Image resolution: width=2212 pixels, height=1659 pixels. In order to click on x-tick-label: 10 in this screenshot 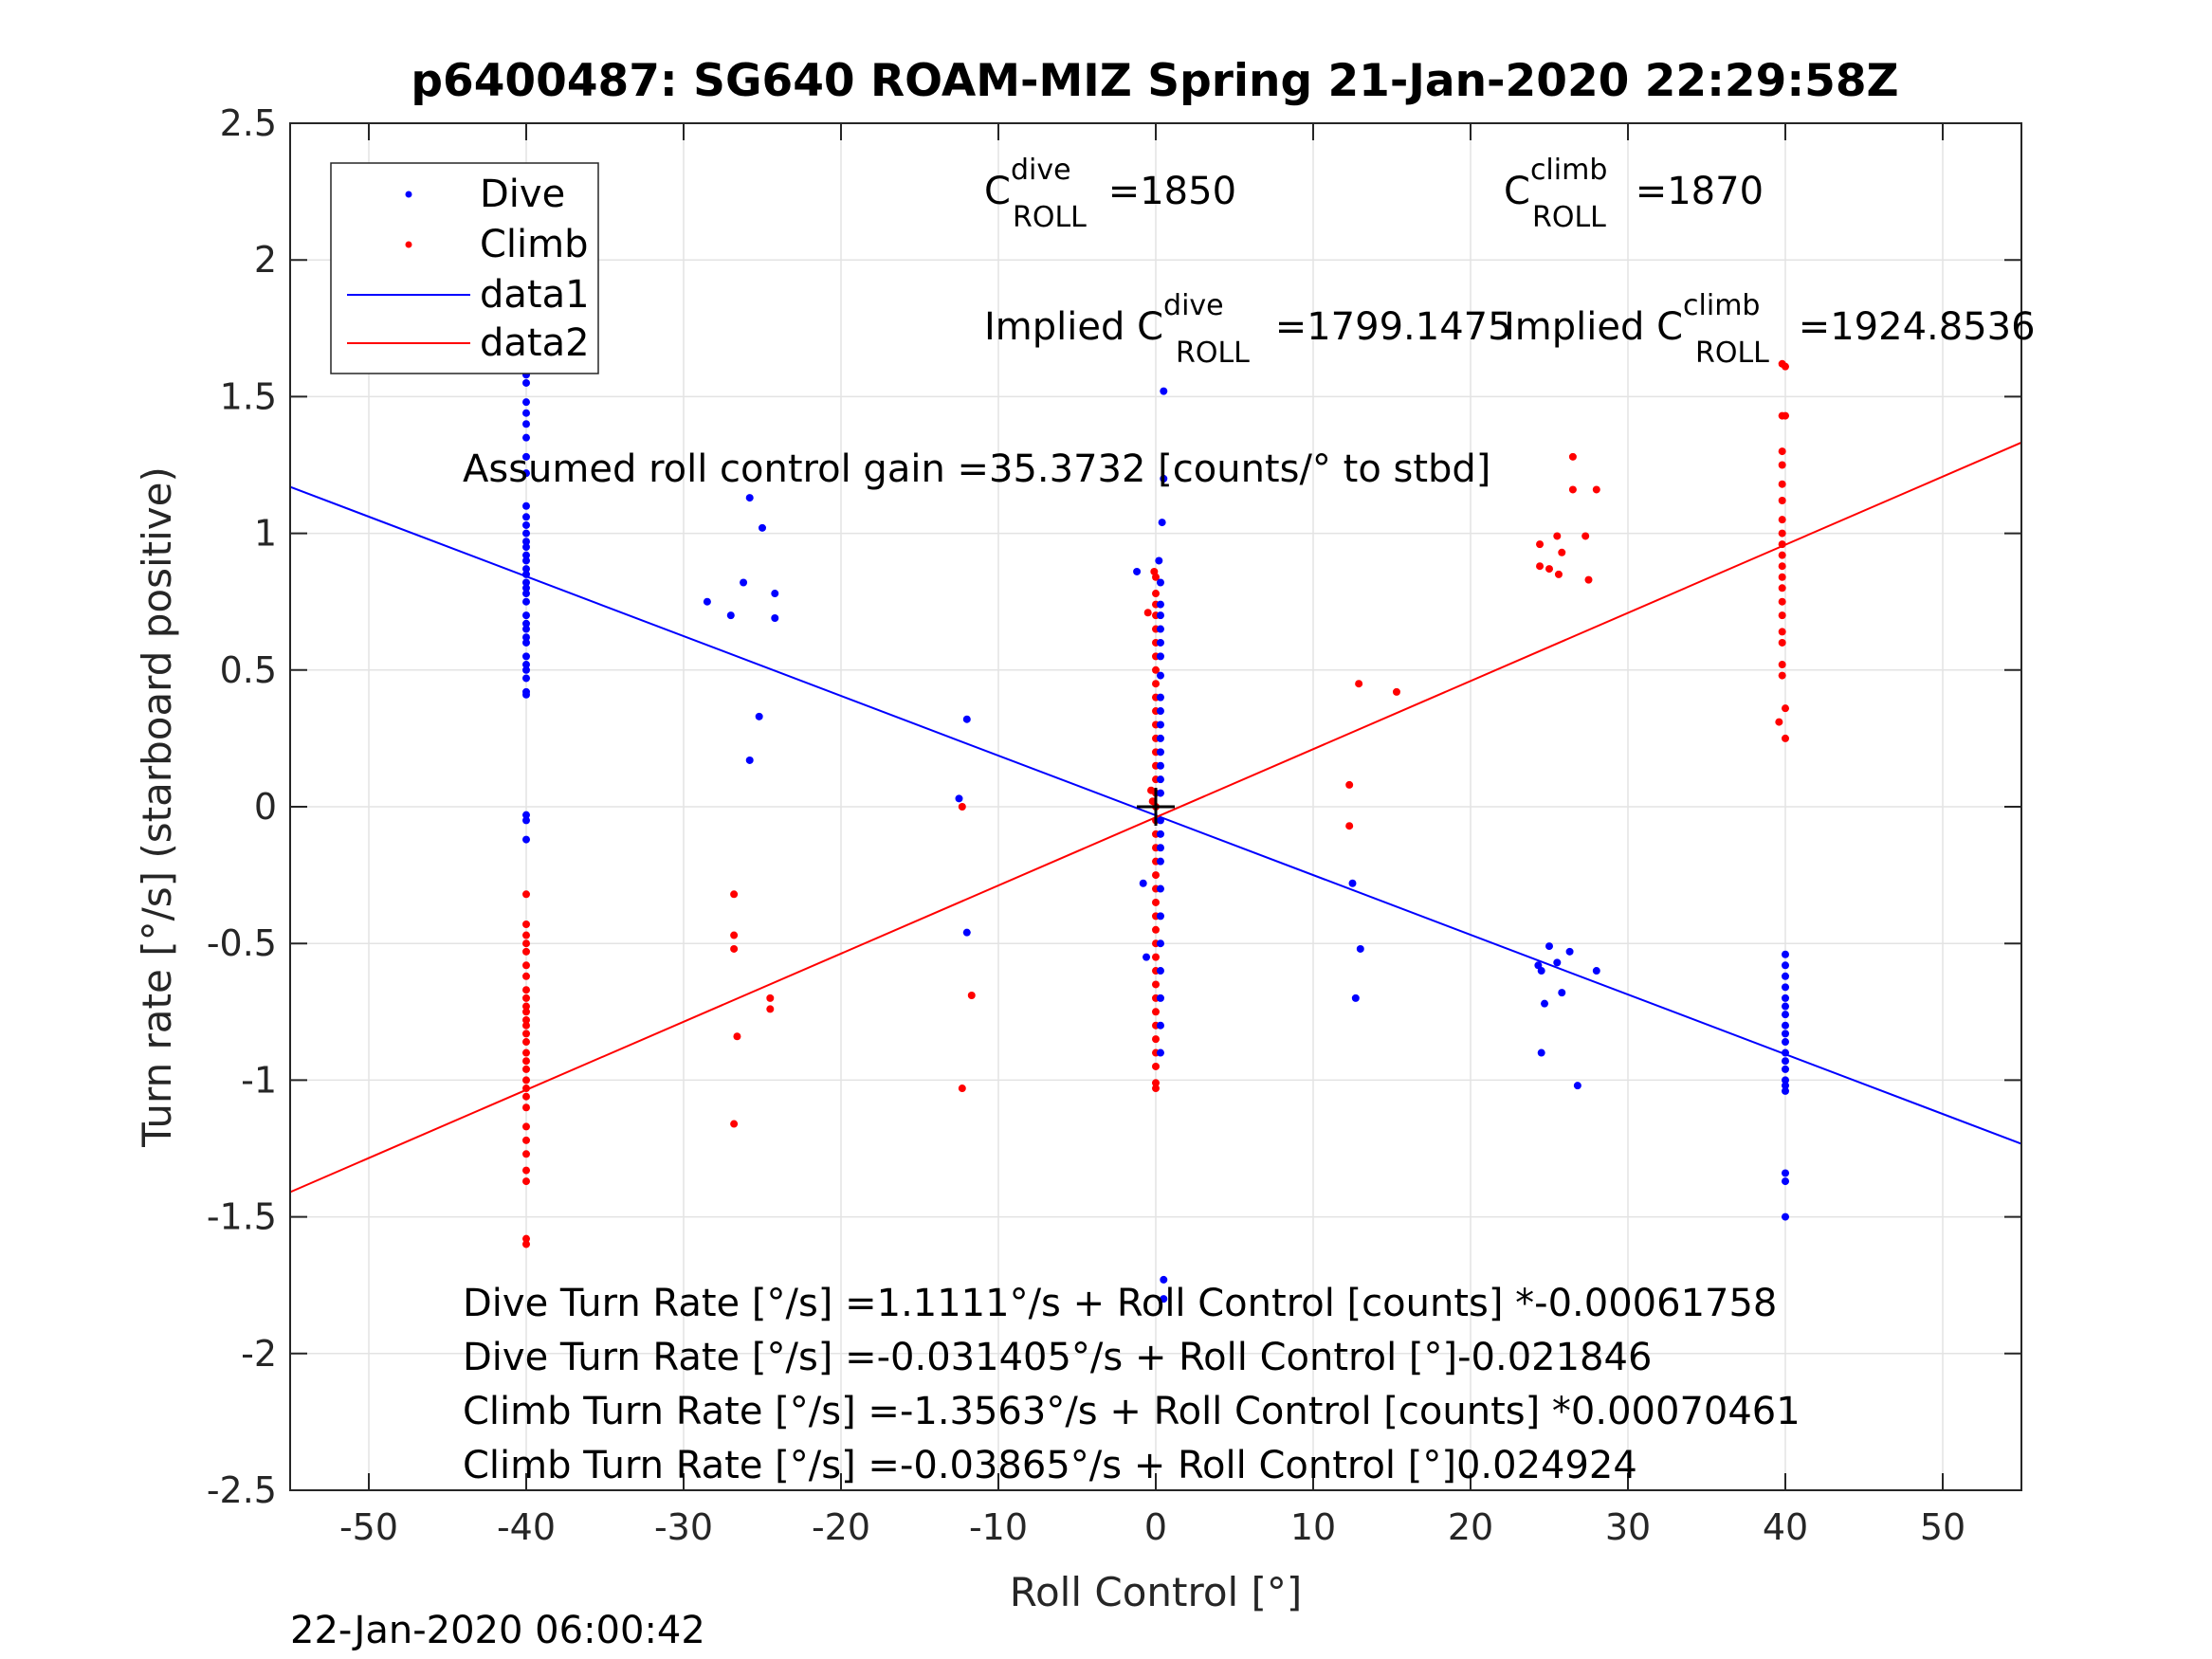, I will do `click(1313, 1527)`.